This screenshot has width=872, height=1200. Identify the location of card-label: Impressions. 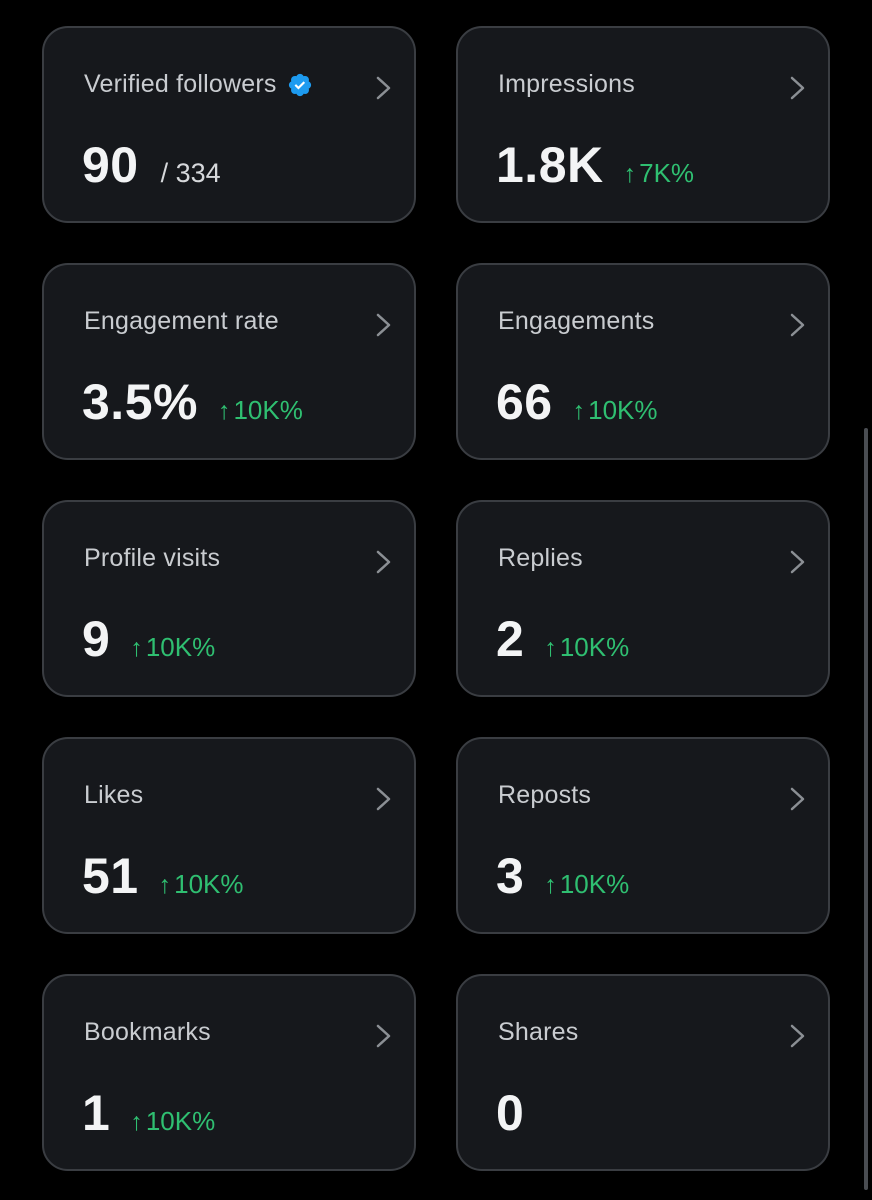
(566, 84).